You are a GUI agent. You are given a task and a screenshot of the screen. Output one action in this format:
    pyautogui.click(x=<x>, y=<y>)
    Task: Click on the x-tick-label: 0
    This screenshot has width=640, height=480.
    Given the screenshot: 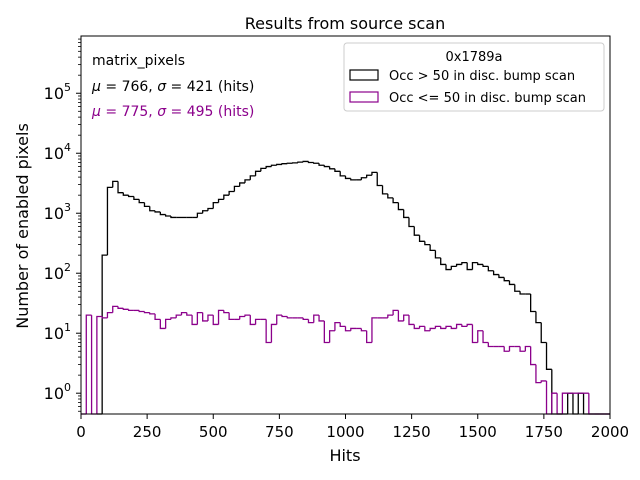 What is the action you would take?
    pyautogui.click(x=81, y=432)
    